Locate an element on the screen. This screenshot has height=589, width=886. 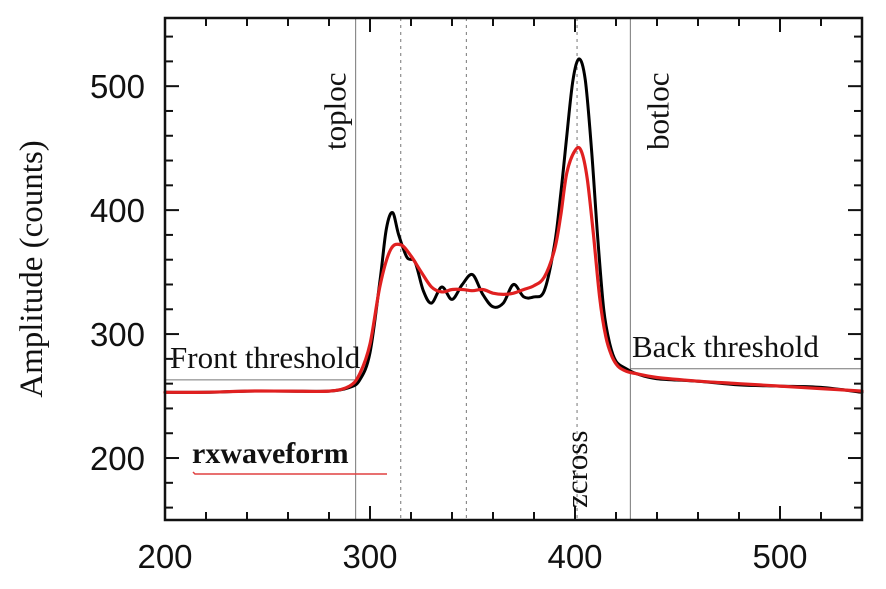
toploc-label: toploc is located at coordinates (335, 112).